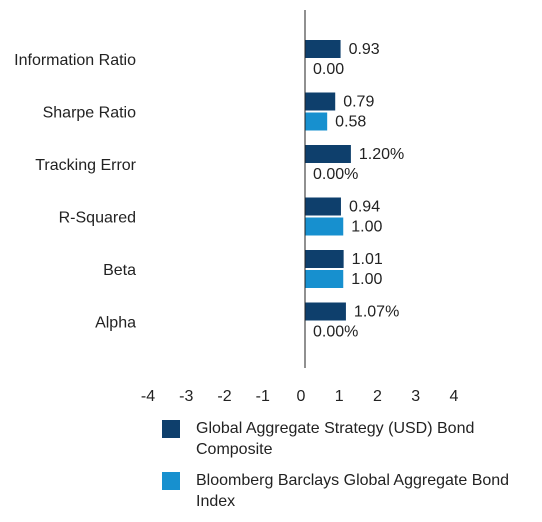  I want to click on x-tick-label: 3, so click(415, 396).